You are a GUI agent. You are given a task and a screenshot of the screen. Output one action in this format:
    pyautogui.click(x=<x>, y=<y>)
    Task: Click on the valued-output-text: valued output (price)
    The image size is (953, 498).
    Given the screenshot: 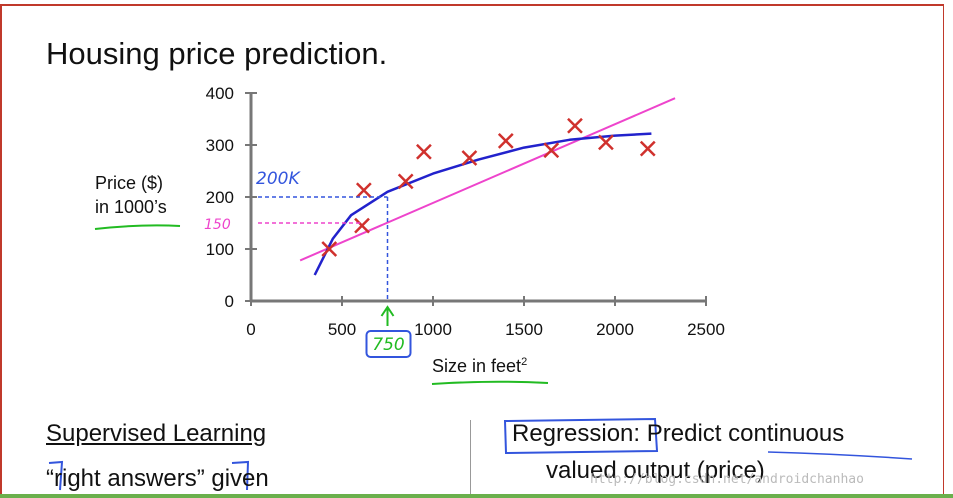 What is the action you would take?
    pyautogui.click(x=655, y=470)
    